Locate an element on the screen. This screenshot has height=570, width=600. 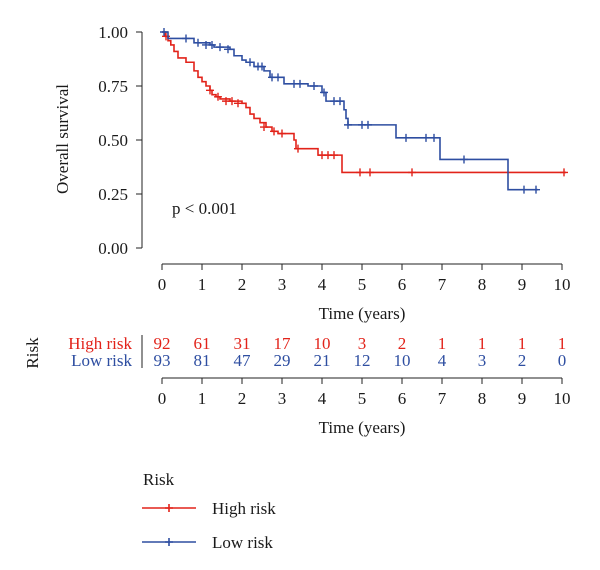
risk-x-tick-label: 8 is located at coordinates (482, 398).